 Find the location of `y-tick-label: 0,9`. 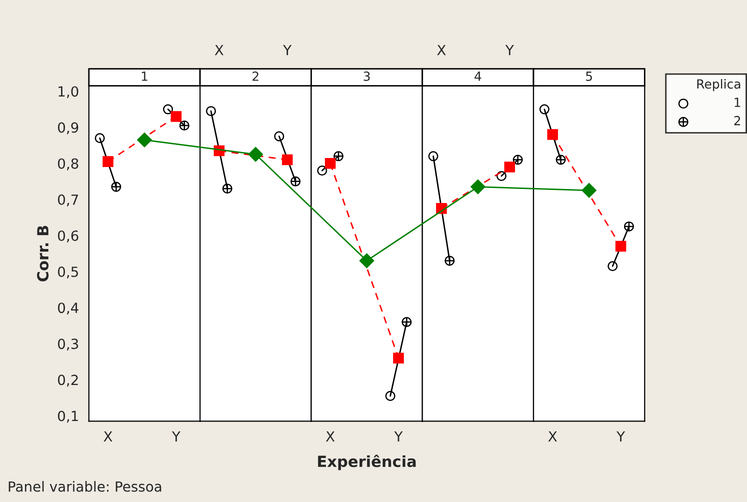

y-tick-label: 0,9 is located at coordinates (68, 128).